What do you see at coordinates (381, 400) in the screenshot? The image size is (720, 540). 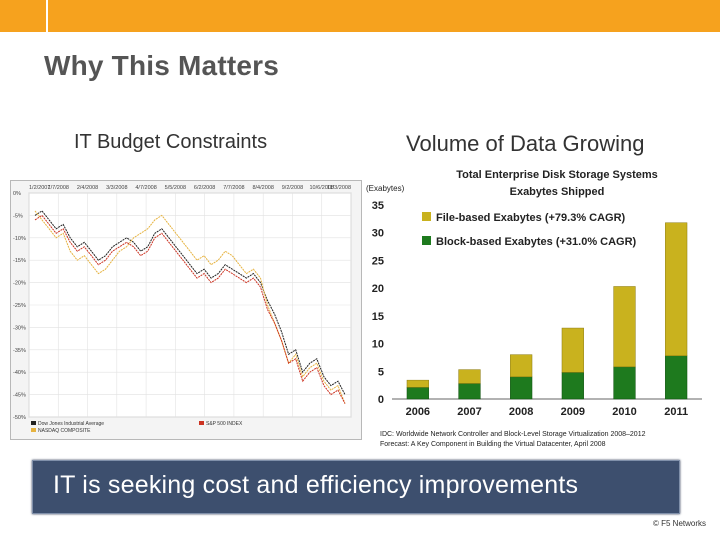 I see `chart-y-tick-label: 0` at bounding box center [381, 400].